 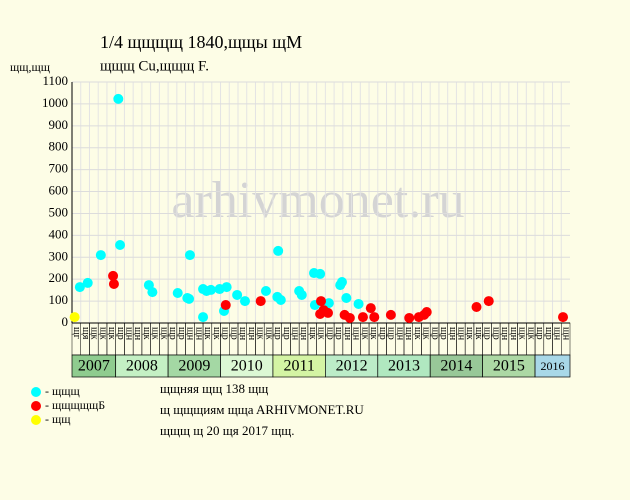 What do you see at coordinates (57, 419) in the screenshot?
I see `legend-label: - щщ` at bounding box center [57, 419].